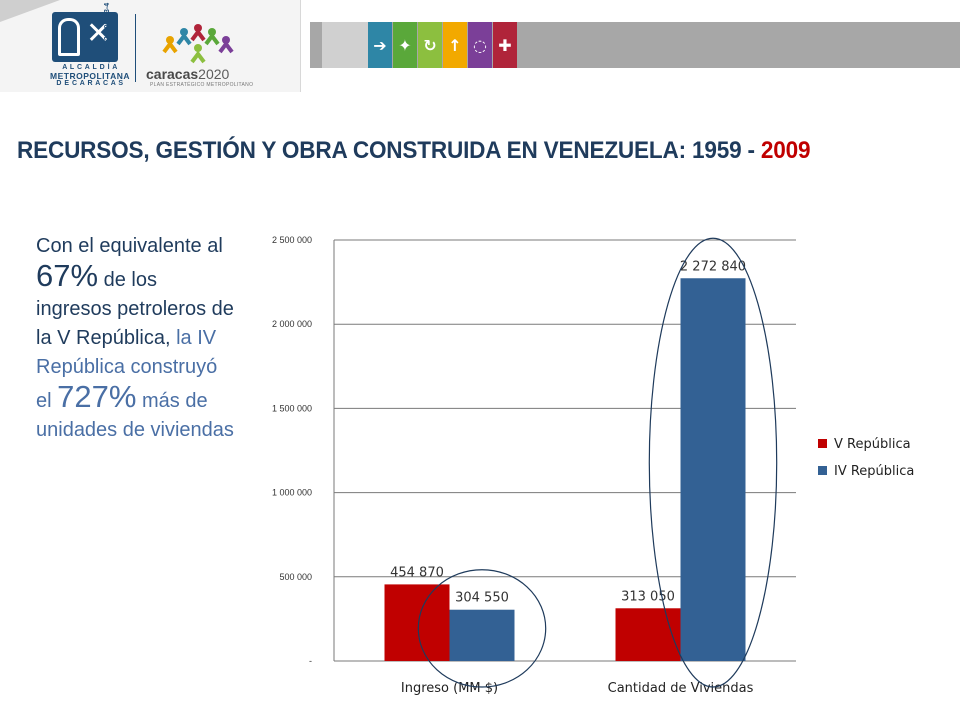 This screenshot has height=720, width=960. I want to click on arrow-up-icon: ↑, so click(455, 45).